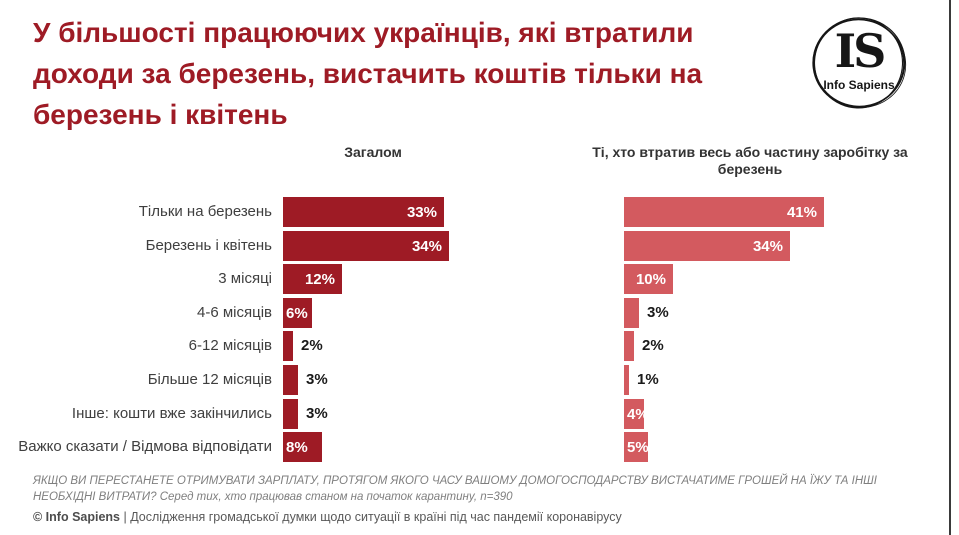  What do you see at coordinates (479, 414) in the screenshot?
I see `chart-row: Інше: кошти вже закінчились 3% 4%` at bounding box center [479, 414].